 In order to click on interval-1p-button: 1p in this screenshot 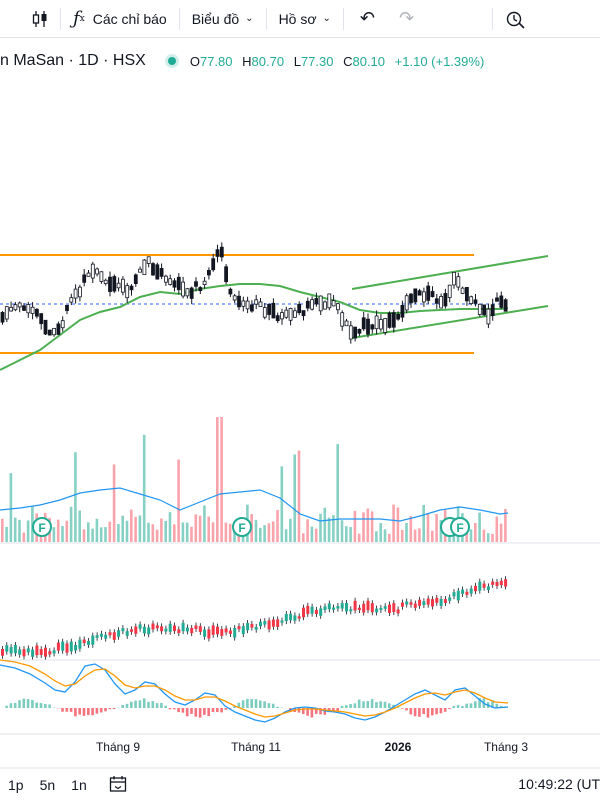, I will do `click(16, 785)`.